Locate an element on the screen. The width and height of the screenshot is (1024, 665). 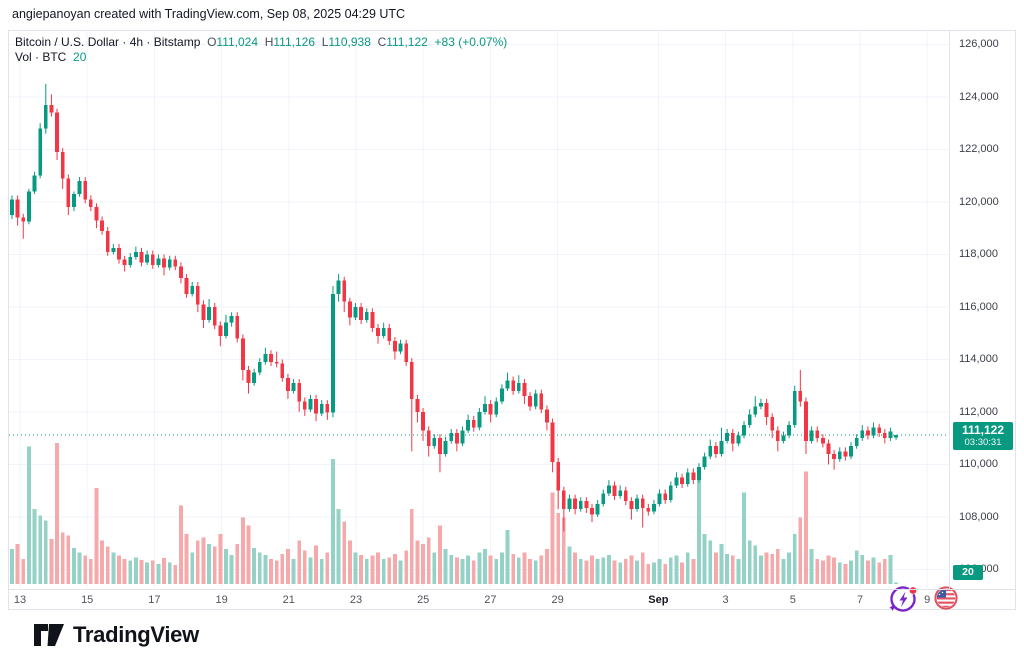
last-volume-badge: 20 is located at coordinates (968, 572).